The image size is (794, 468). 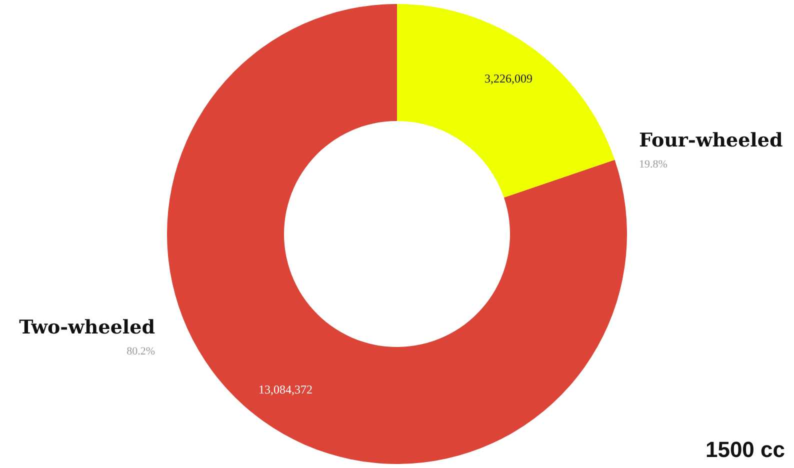 I want to click on data-label: 13,084,372, so click(x=285, y=389).